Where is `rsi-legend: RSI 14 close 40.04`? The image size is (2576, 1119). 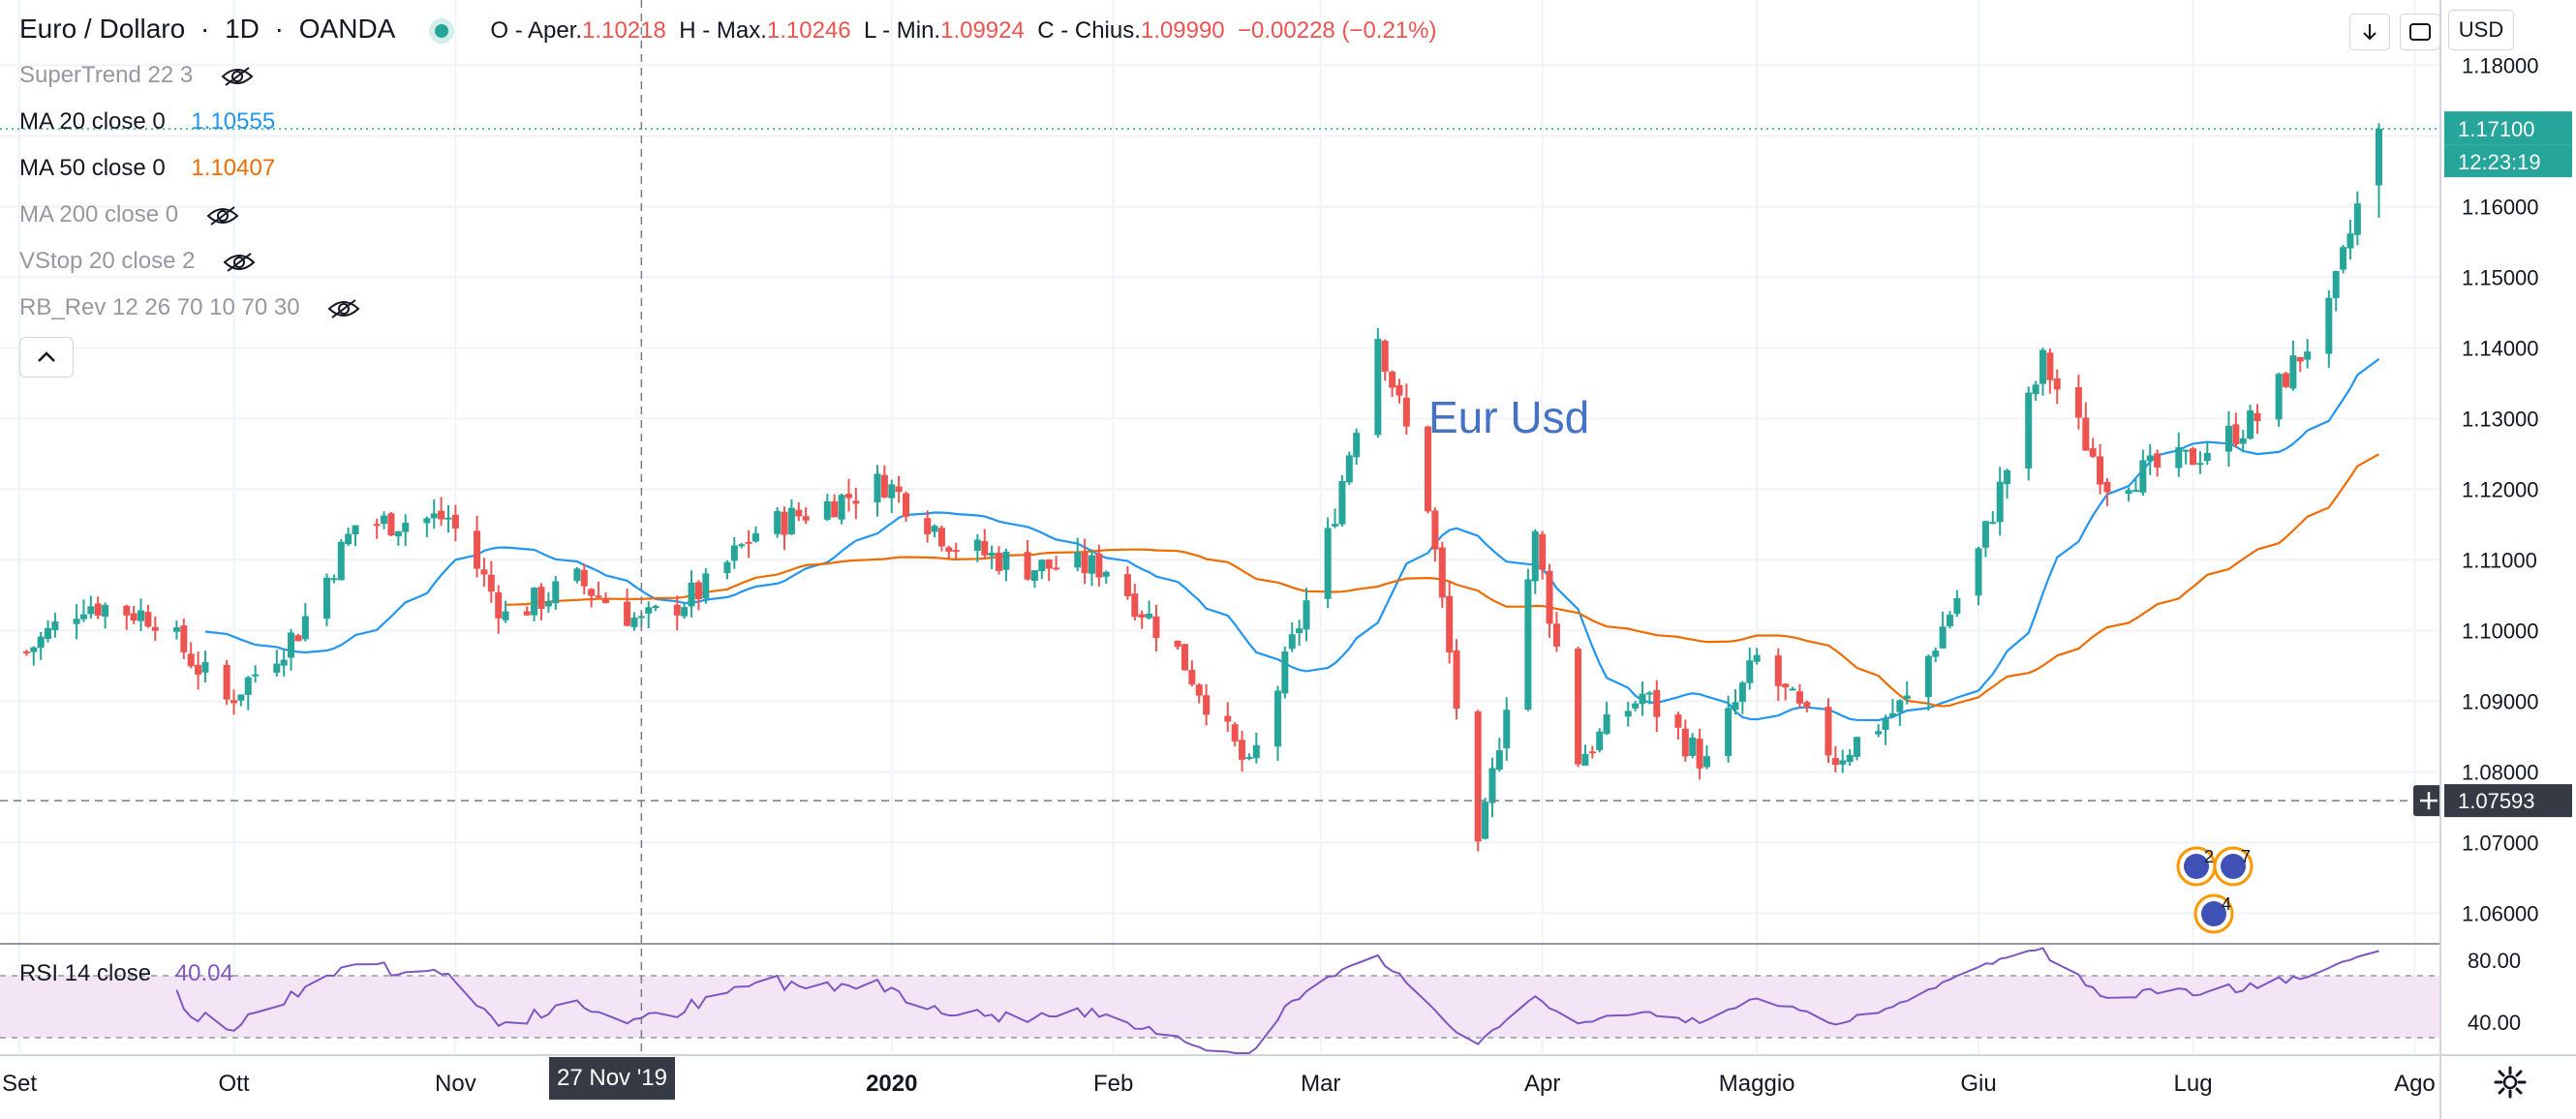
rsi-legend: RSI 14 close 40.04 is located at coordinates (126, 973).